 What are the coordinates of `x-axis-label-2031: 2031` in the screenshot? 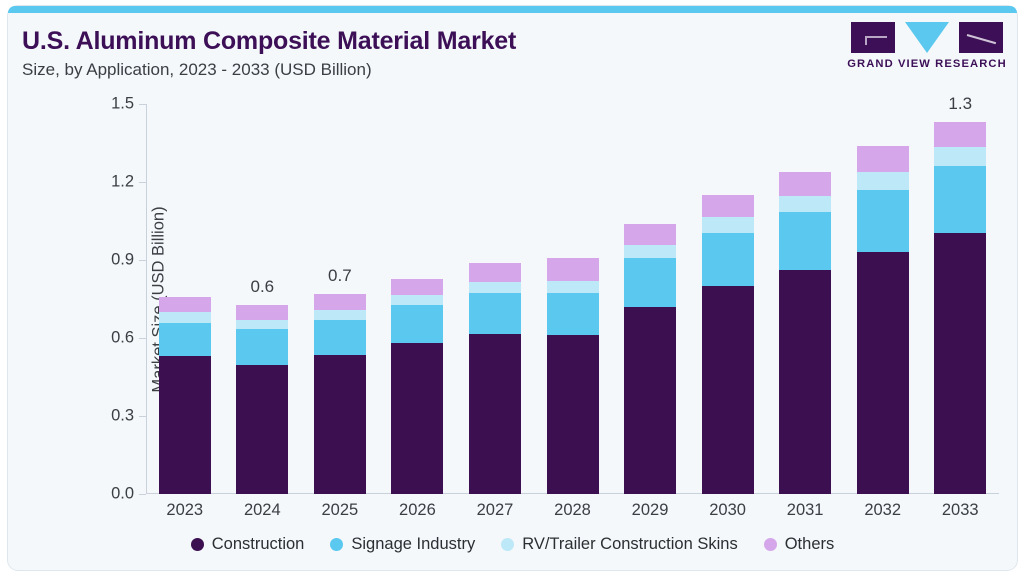 It's located at (805, 510).